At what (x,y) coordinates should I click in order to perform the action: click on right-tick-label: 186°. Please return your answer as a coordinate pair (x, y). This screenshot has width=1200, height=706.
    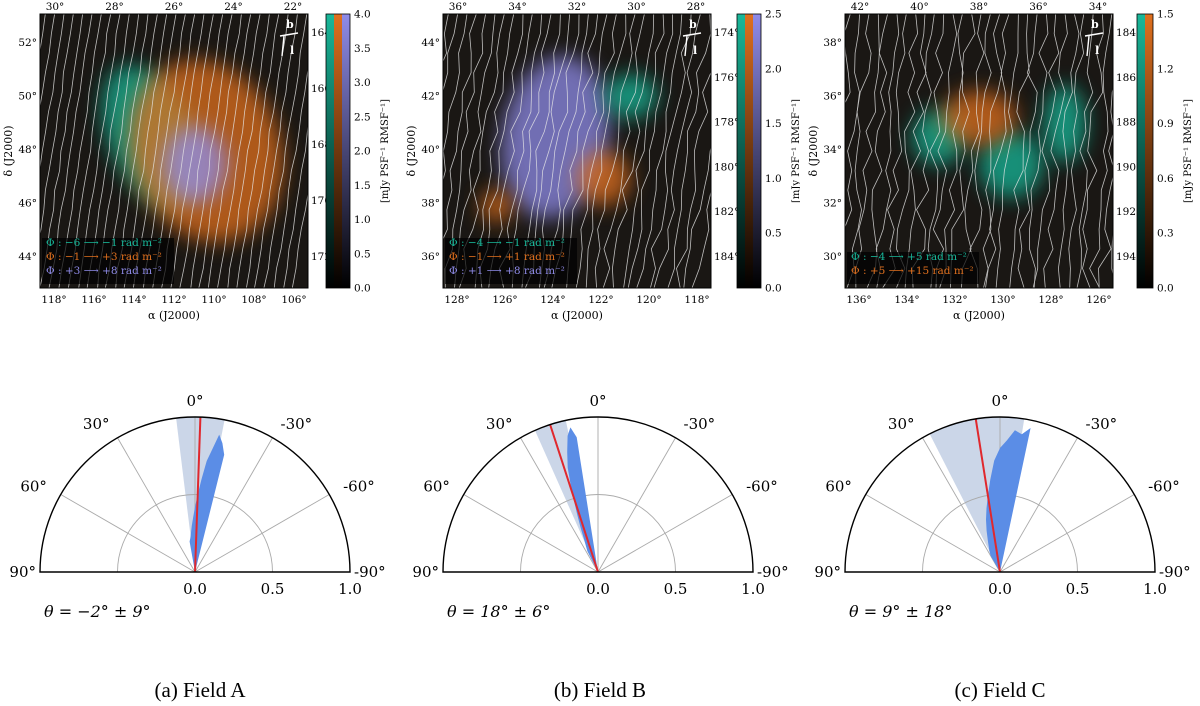
    Looking at the image, I should click on (1128, 78).